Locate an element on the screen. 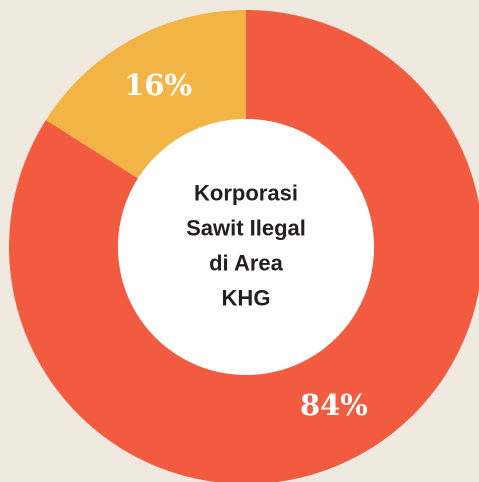 This screenshot has width=479, height=482. slice-label: 16% is located at coordinates (158, 85).